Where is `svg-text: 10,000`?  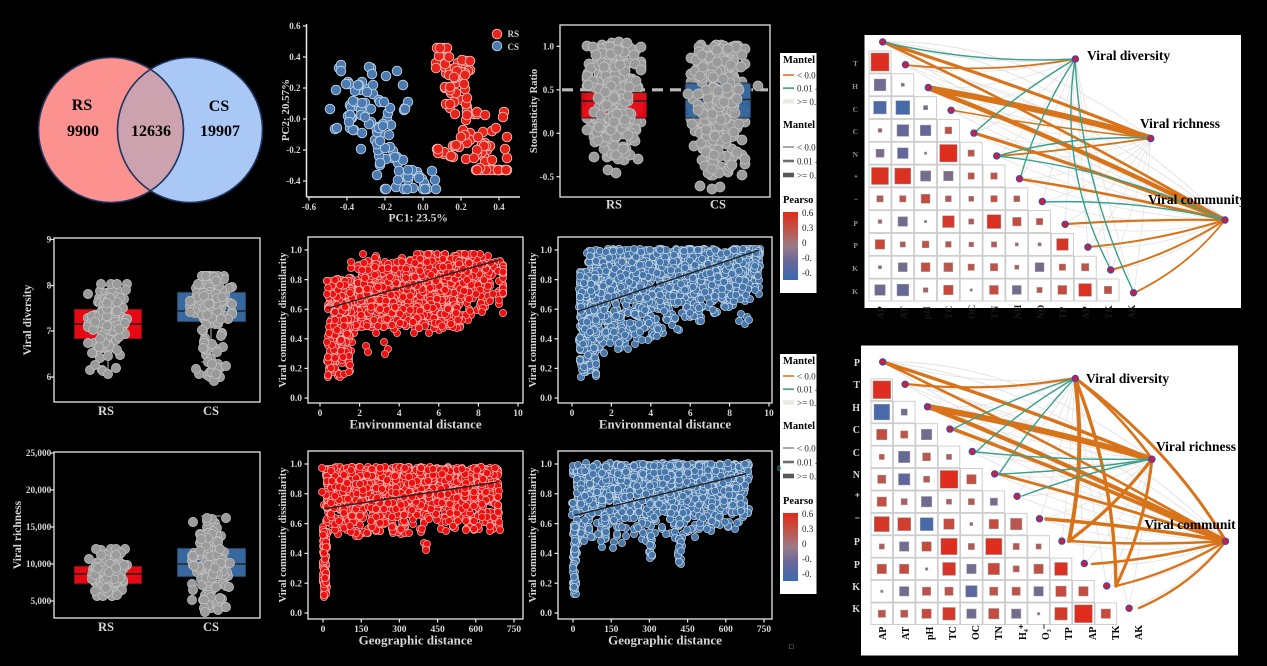 svg-text: 10,000 is located at coordinates (39, 564).